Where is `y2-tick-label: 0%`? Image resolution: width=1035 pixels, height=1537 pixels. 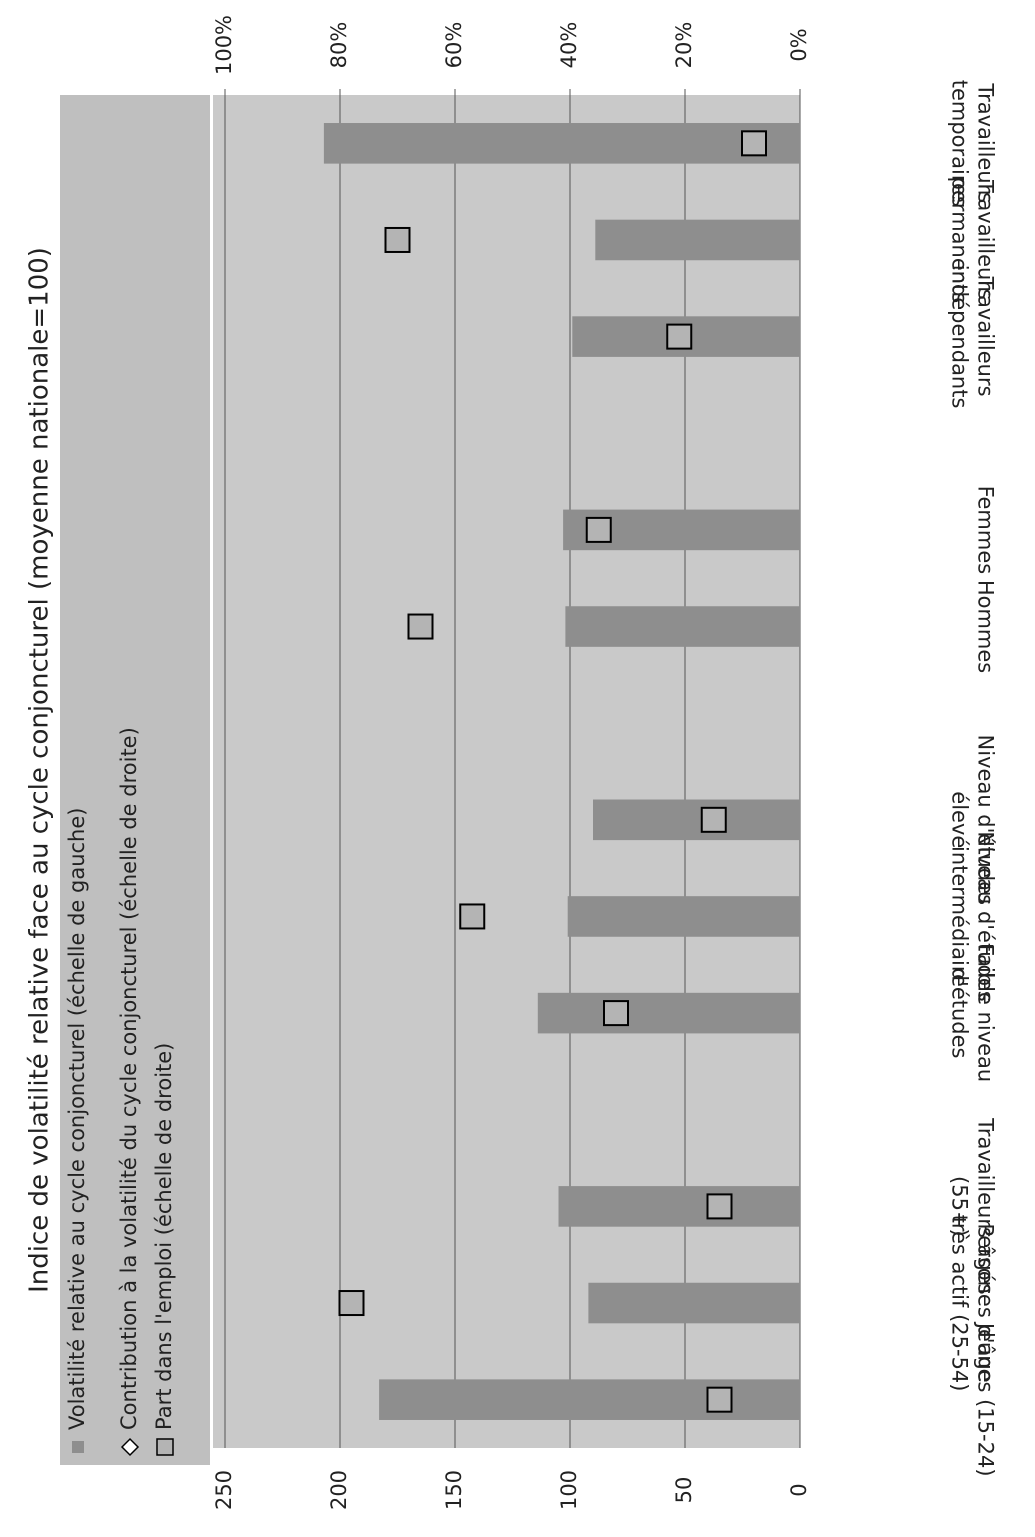
y2-tick-label: 0% is located at coordinates (799, 44).